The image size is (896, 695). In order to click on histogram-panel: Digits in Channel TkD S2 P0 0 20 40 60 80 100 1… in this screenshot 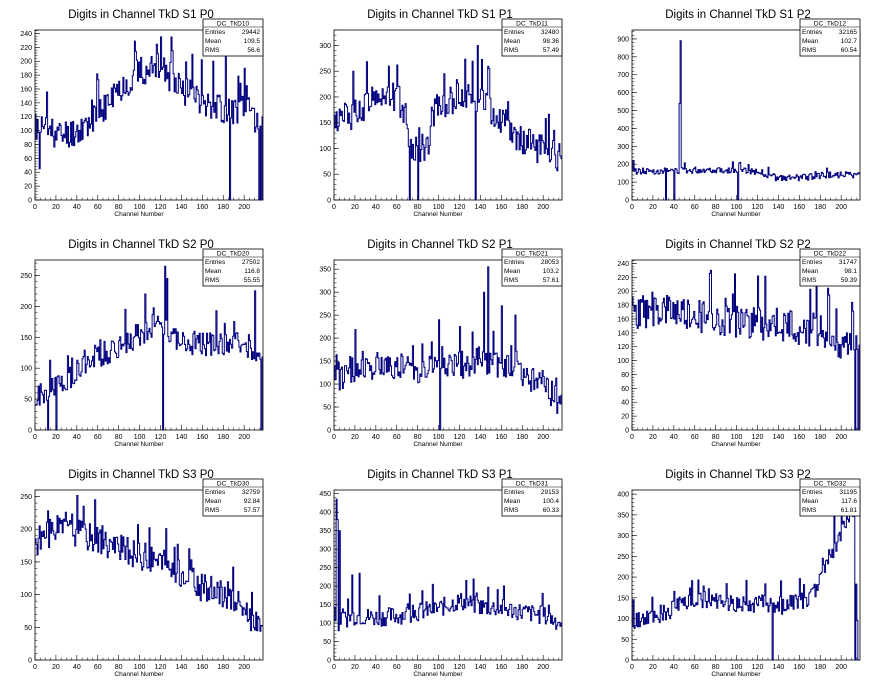, I will do `click(142, 343)`.